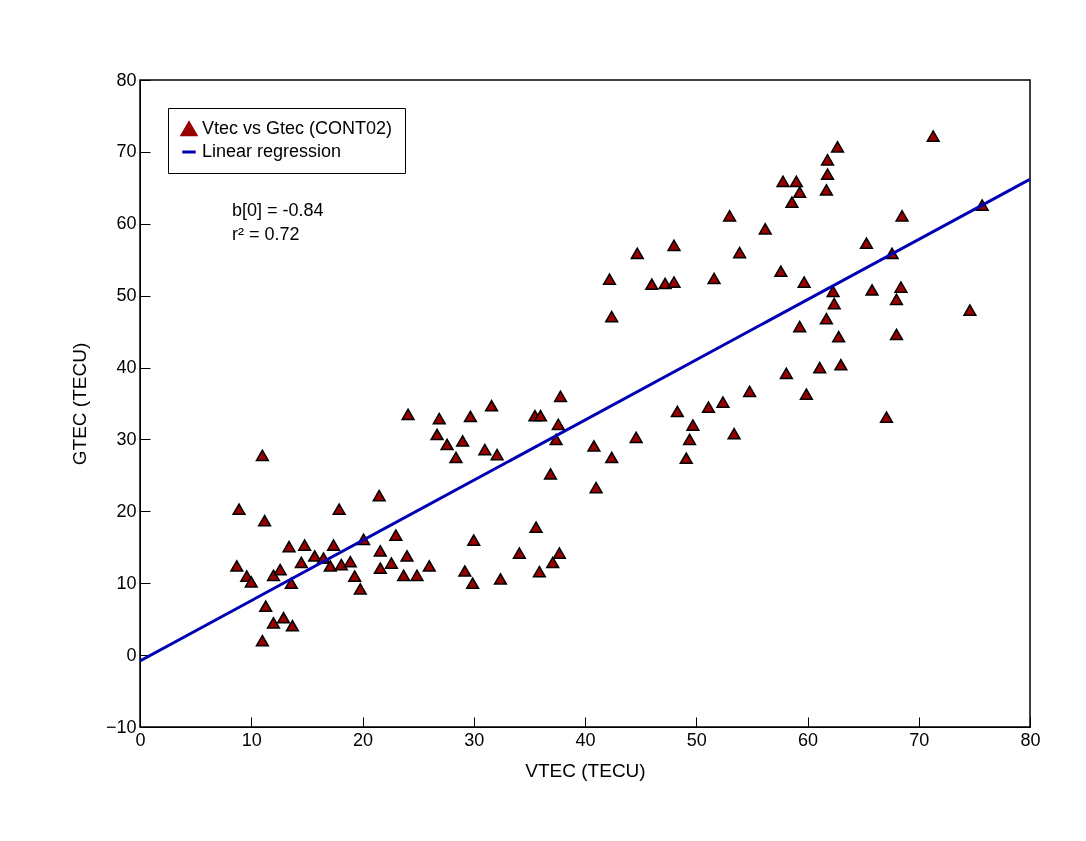  What do you see at coordinates (79, 404) in the screenshot?
I see `y-axis-title: GTEC (TECU)` at bounding box center [79, 404].